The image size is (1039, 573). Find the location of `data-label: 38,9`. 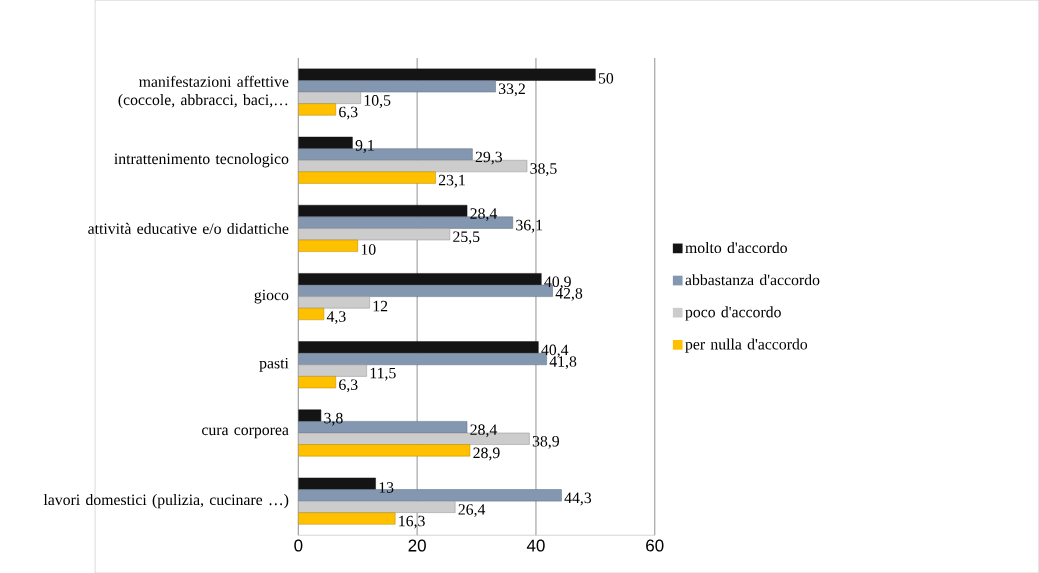

data-label: 38,9 is located at coordinates (545, 442).